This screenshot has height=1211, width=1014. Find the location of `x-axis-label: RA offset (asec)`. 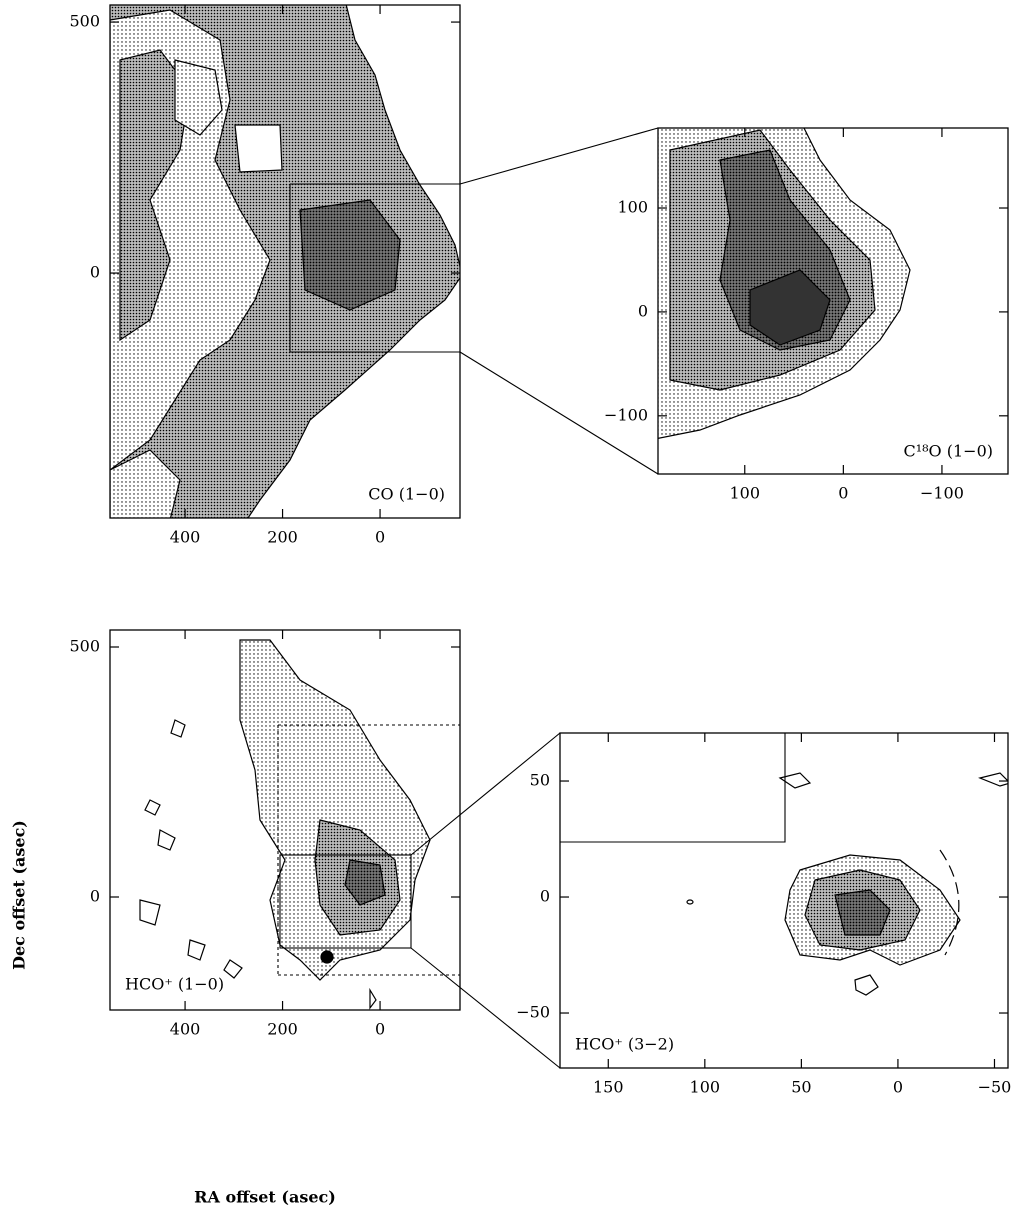

x-axis-label: RA offset (asec) is located at coordinates (265, 1197).